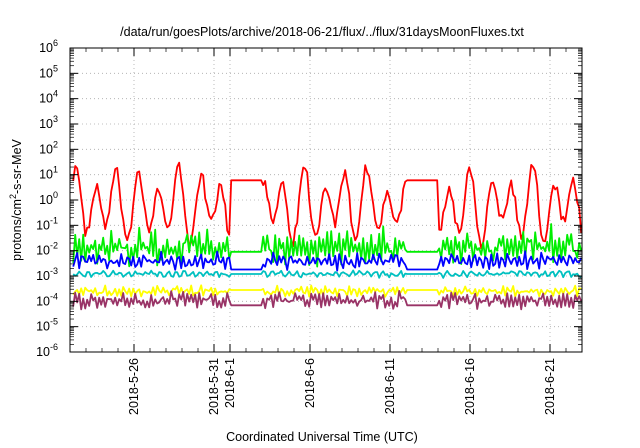  I want to click on x-tick-label: 2018-6-6, so click(310, 383).